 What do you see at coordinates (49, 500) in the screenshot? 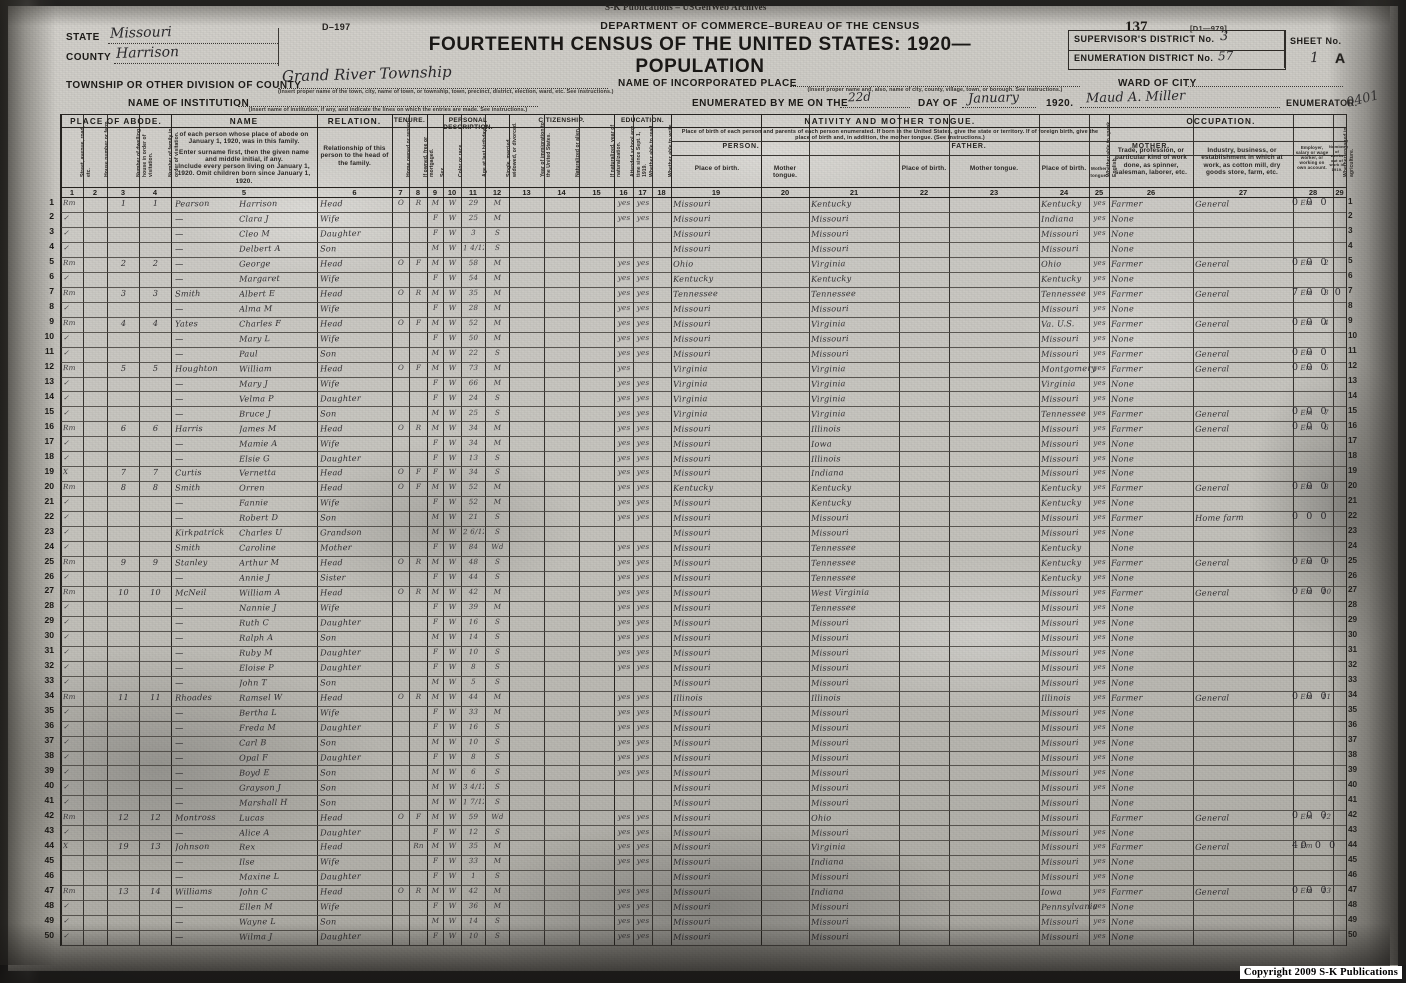
I see `line-number-left: 21` at bounding box center [49, 500].